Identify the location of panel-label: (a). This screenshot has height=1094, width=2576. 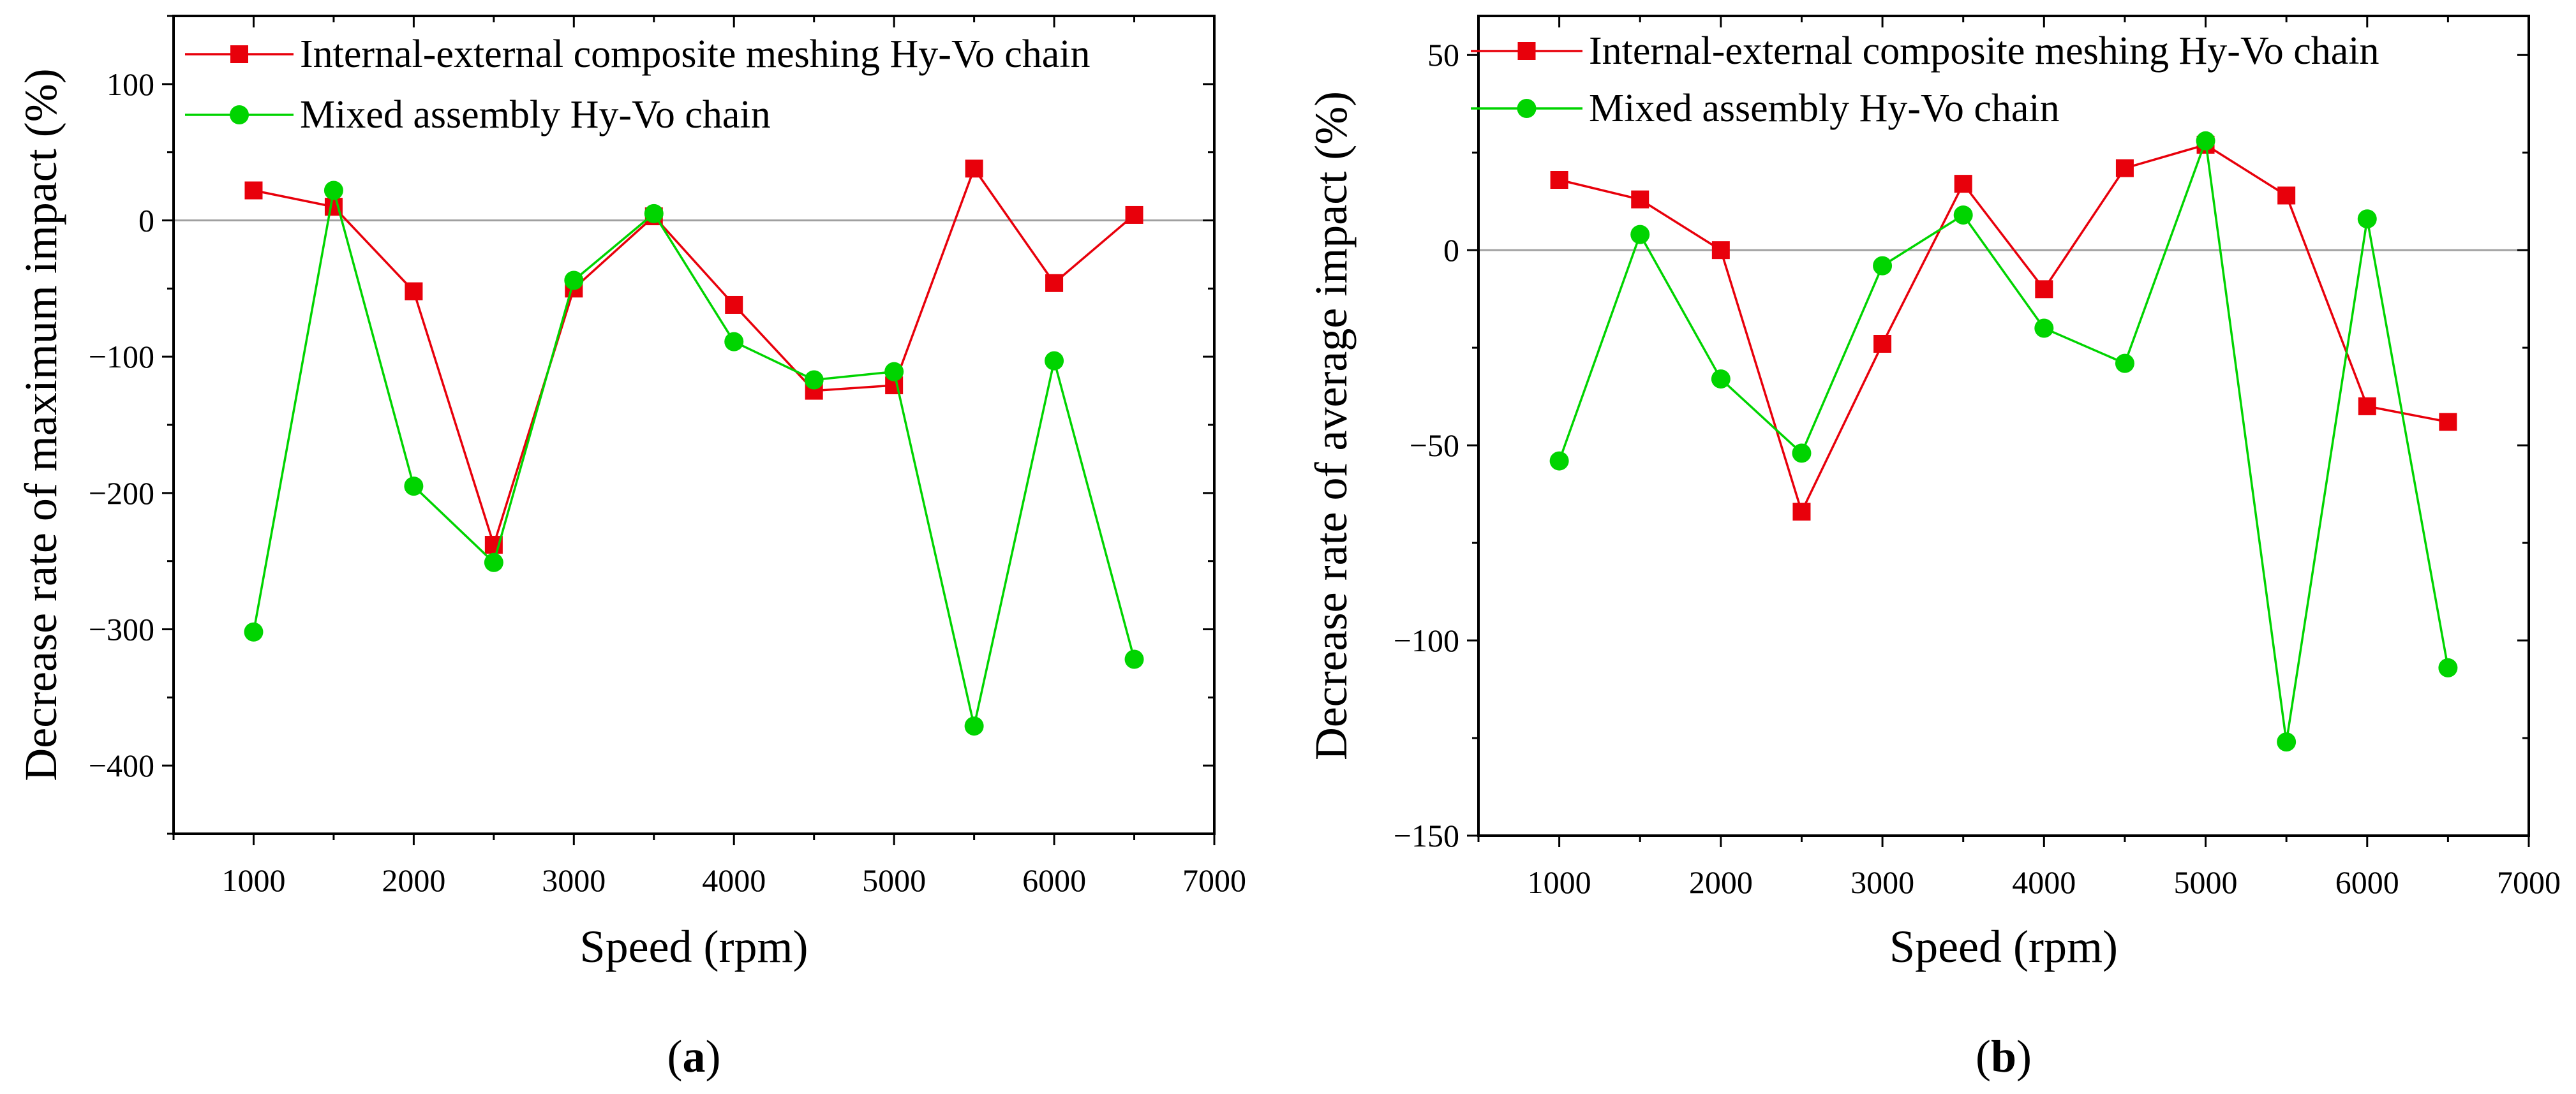
(694, 1056).